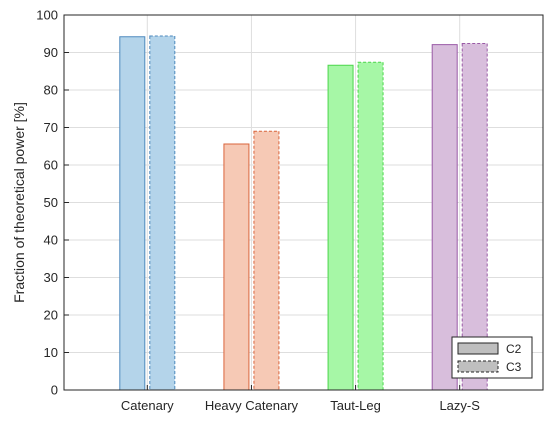 Image resolution: width=550 pixels, height=422 pixels. What do you see at coordinates (51, 127) in the screenshot?
I see `y-tick-label: 70` at bounding box center [51, 127].